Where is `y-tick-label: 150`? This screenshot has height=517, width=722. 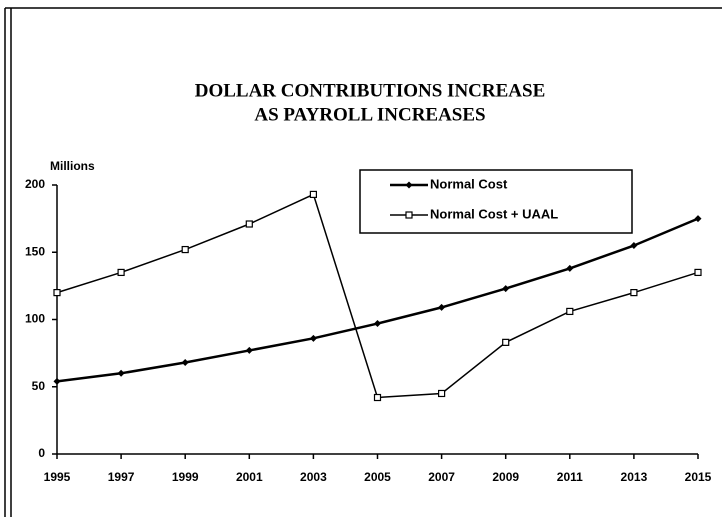
y-tick-label: 150 is located at coordinates (35, 251).